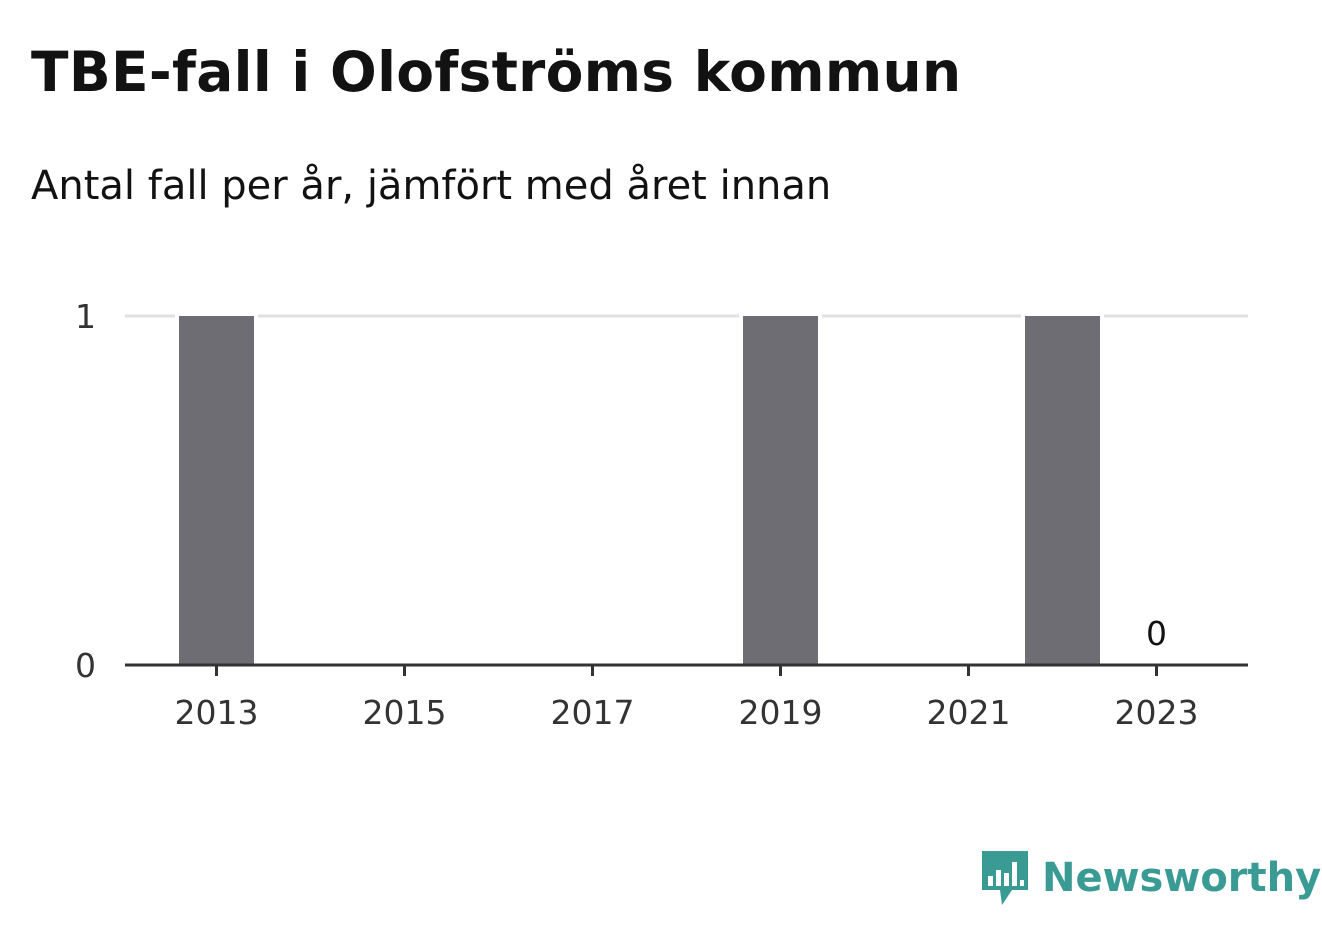 The height and width of the screenshot is (939, 1322). Describe the element at coordinates (217, 712) in the screenshot. I see `x-tick-label: 2013` at that location.